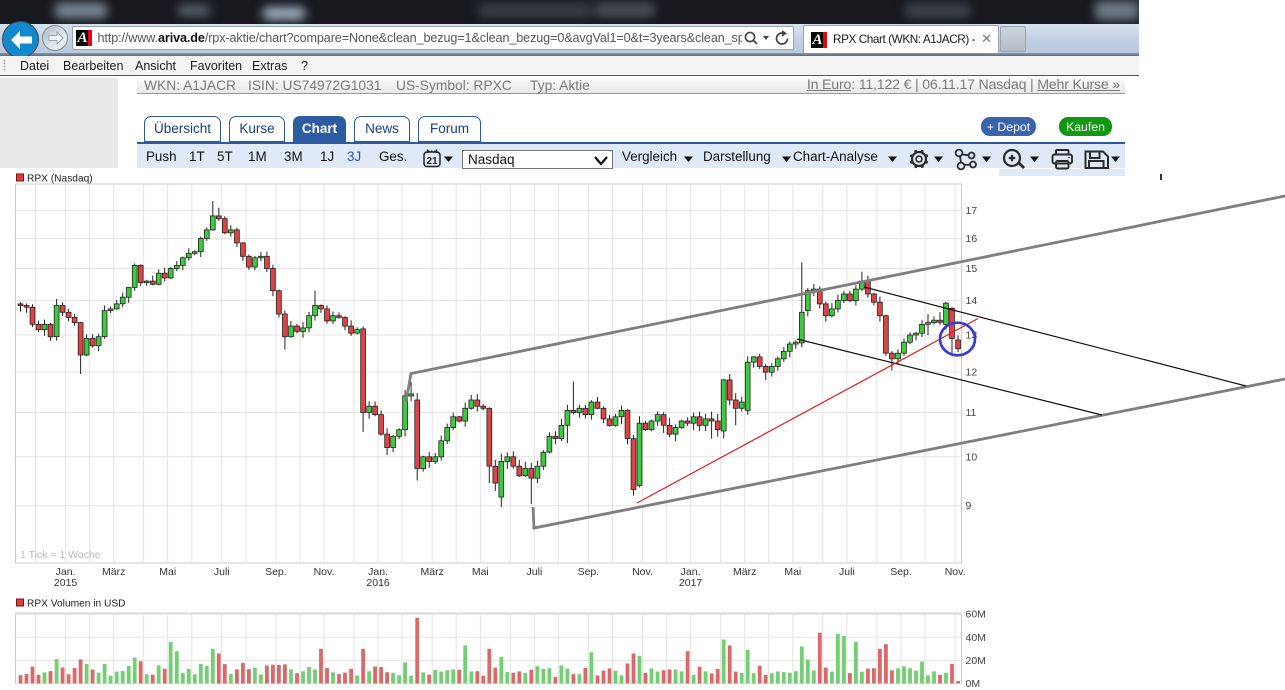 The height and width of the screenshot is (690, 1285). Describe the element at coordinates (76, 604) in the screenshot. I see `svg-text: RPX Volumen in USD` at that location.